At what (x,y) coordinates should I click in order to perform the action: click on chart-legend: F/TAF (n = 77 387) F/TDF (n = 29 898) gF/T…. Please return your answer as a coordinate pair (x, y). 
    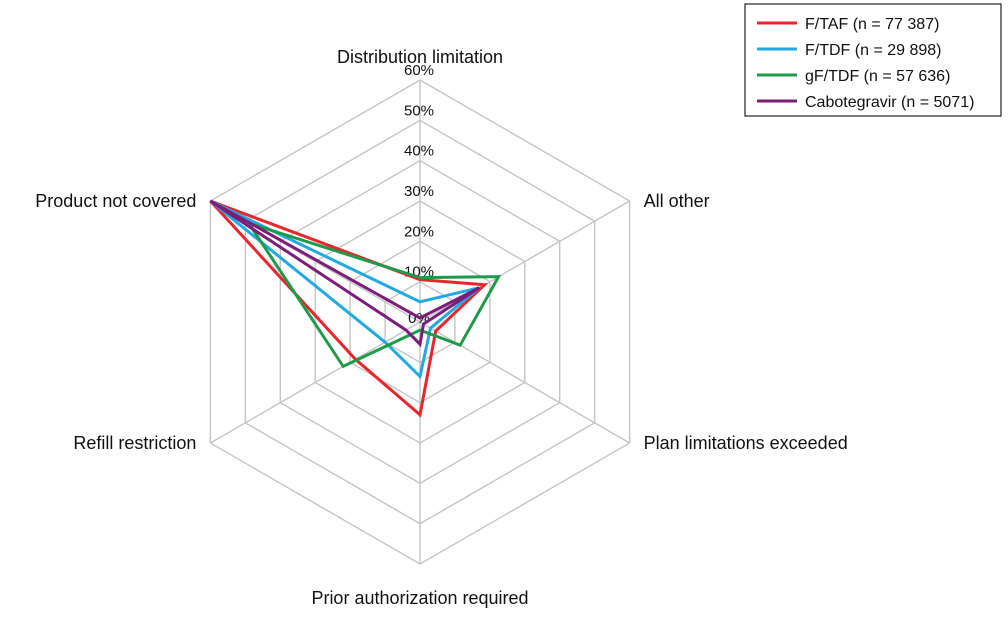
    Looking at the image, I should click on (873, 60).